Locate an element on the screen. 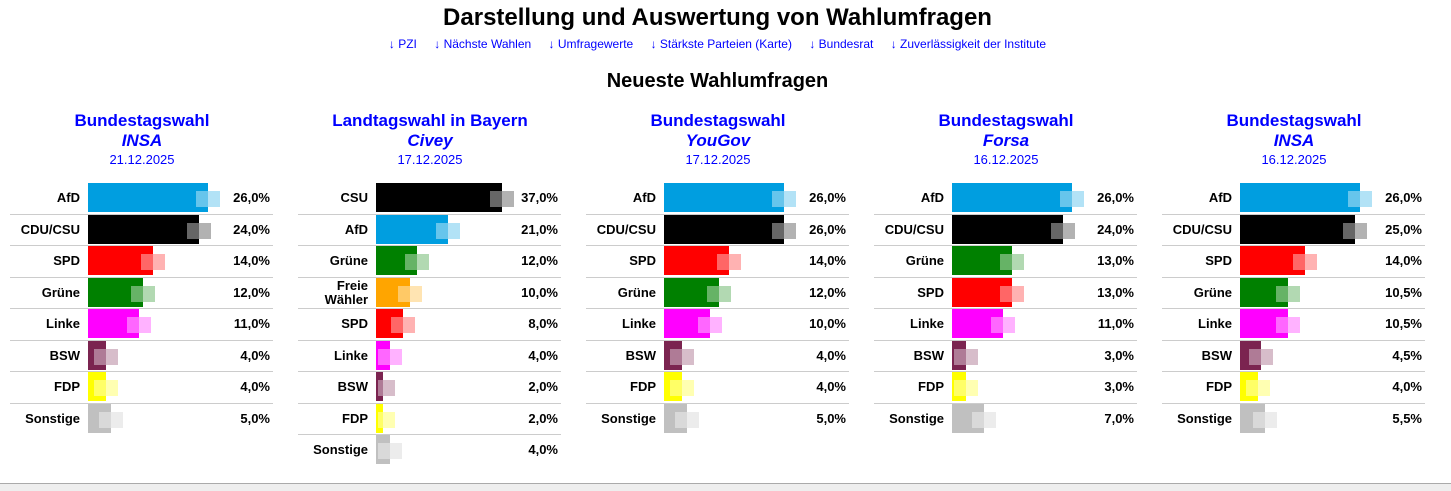 The height and width of the screenshot is (491, 1451). nav-link-staerkste-parteien: ↓ Stärkste Parteien (Karte) is located at coordinates (721, 44).